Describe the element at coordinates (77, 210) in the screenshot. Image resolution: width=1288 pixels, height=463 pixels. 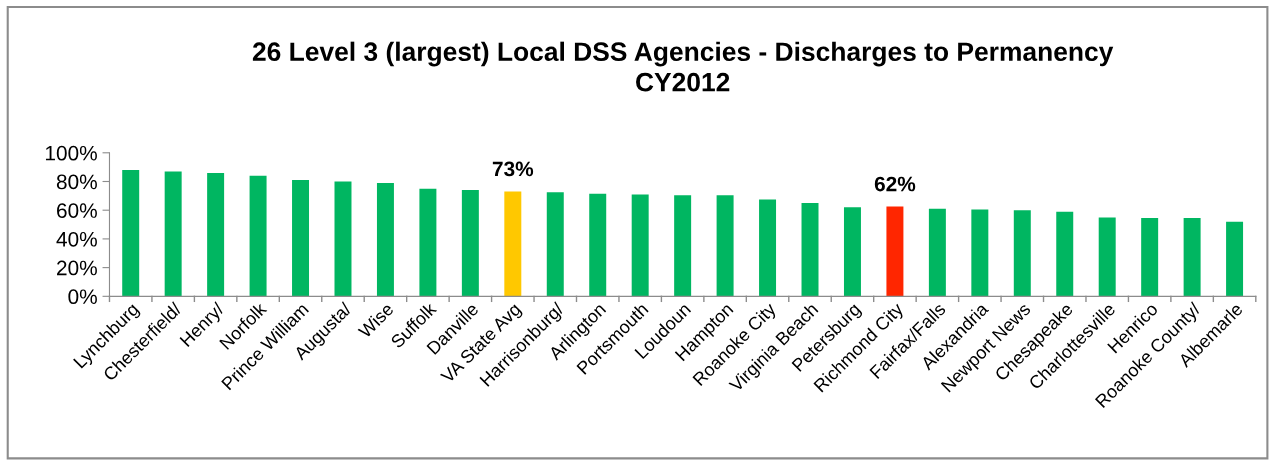
I see `y-tick-label: 60%` at that location.